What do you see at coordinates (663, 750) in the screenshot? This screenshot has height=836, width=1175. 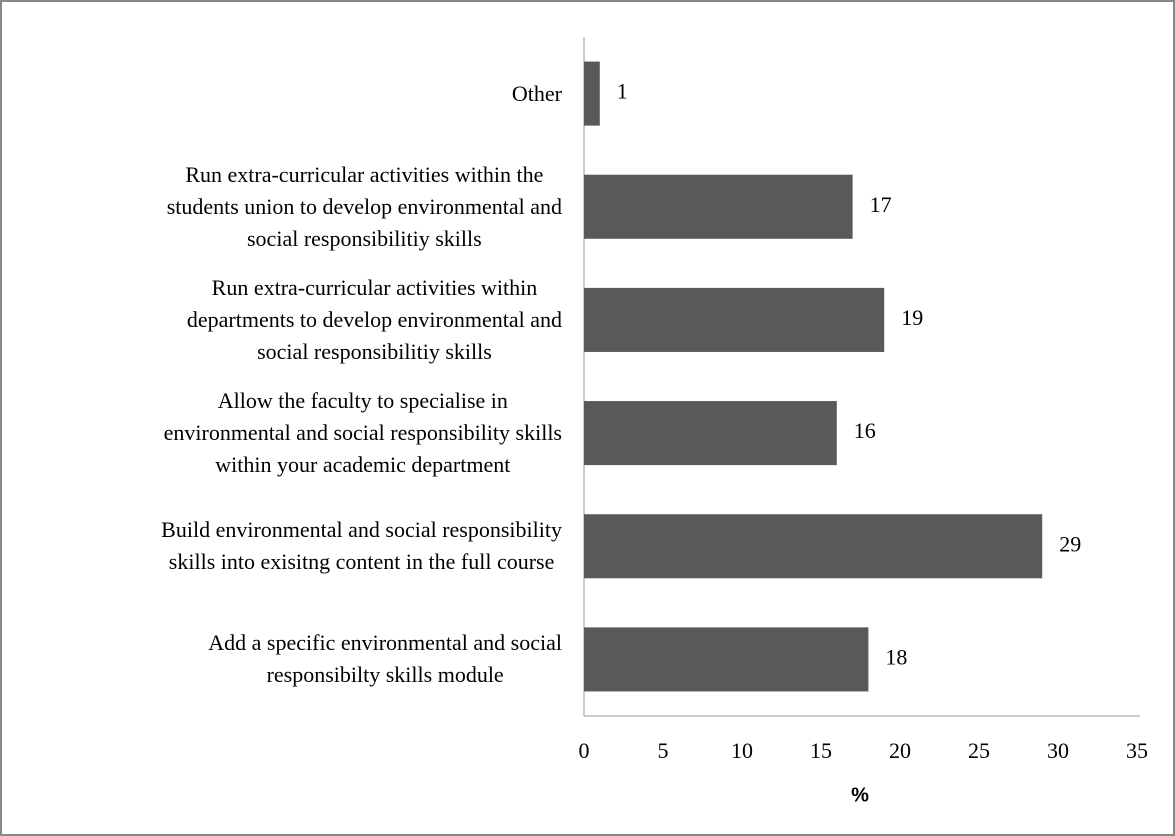 I see `x-tick-label: 5` at bounding box center [663, 750].